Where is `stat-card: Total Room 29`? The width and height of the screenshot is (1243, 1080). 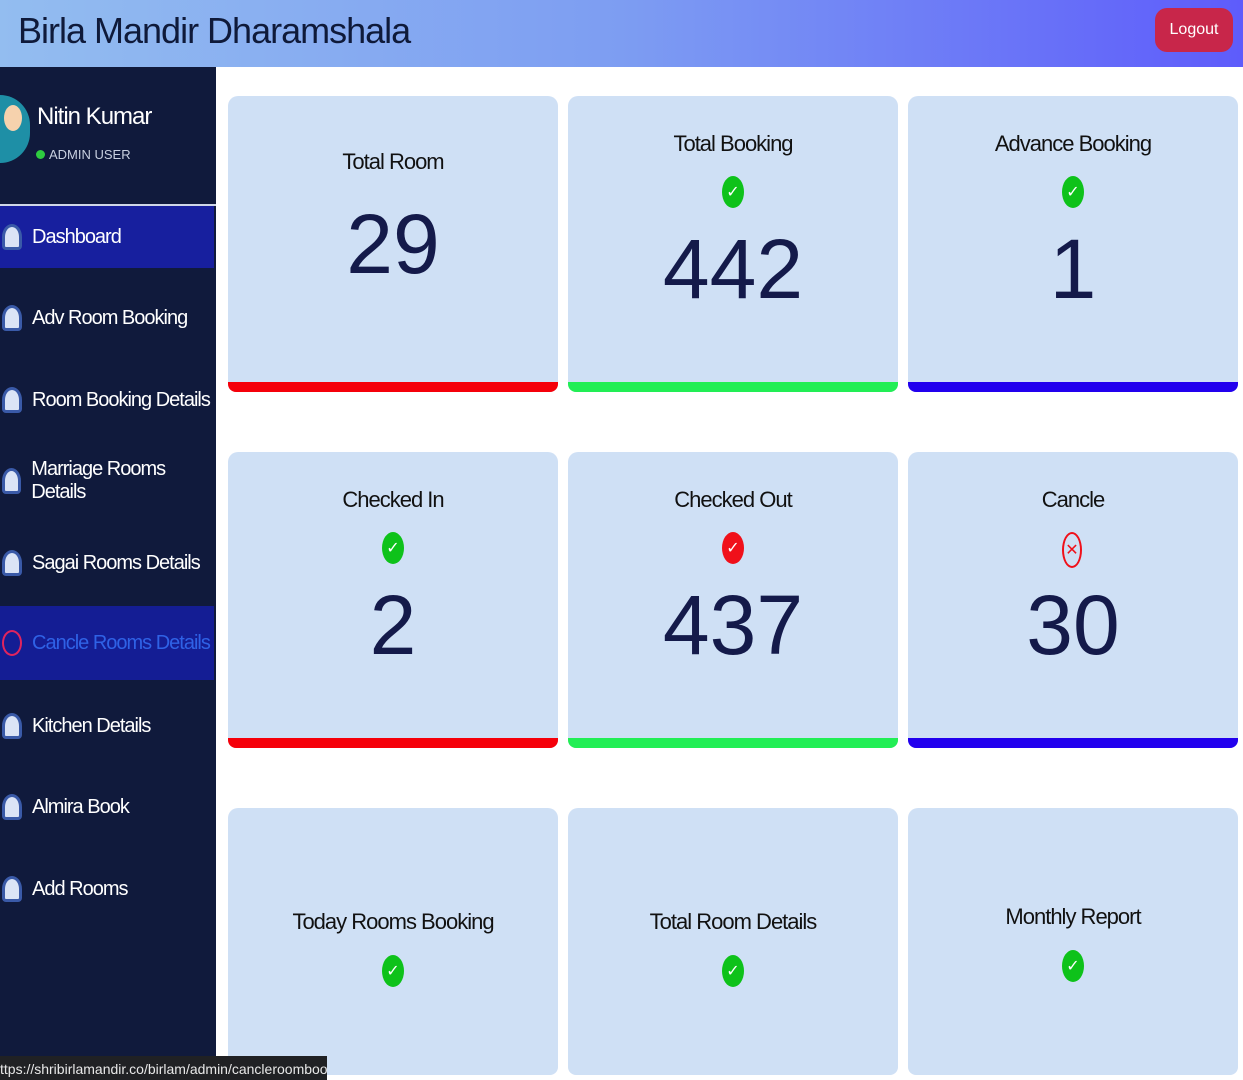
stat-card: Total Room 29 is located at coordinates (393, 244).